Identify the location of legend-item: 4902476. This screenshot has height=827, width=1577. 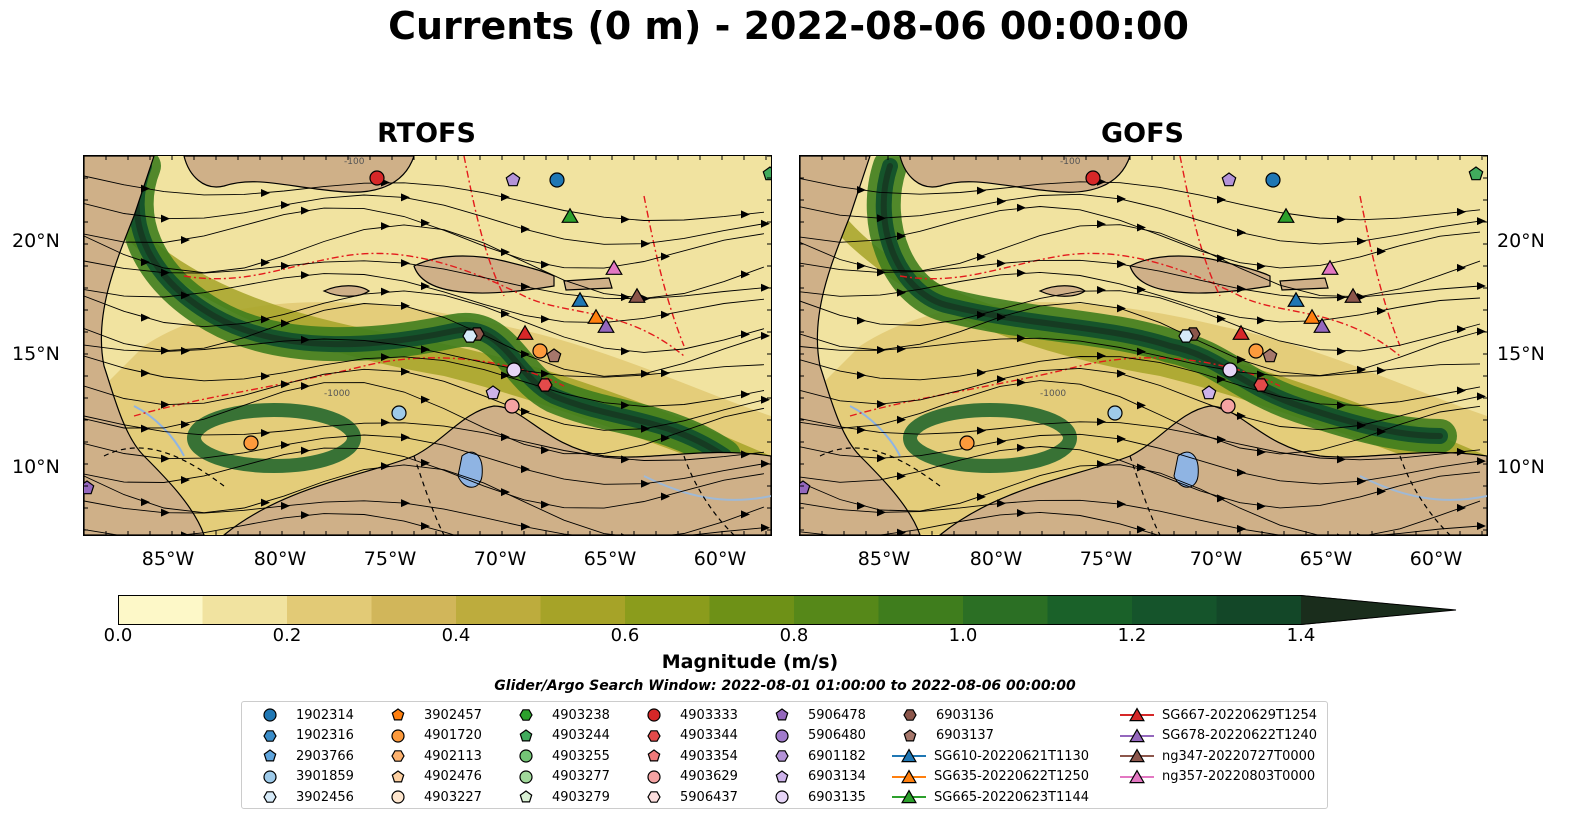
(431, 777).